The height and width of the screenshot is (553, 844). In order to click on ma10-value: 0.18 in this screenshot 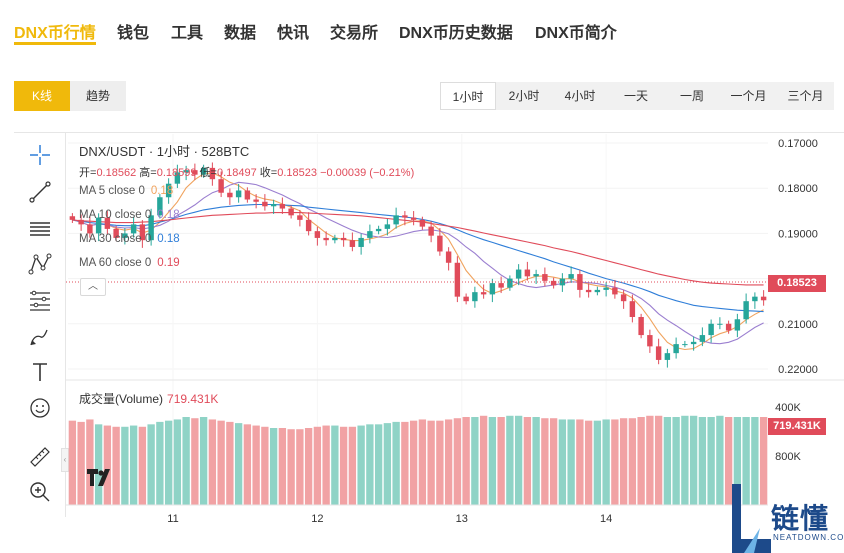, I will do `click(168, 215)`.